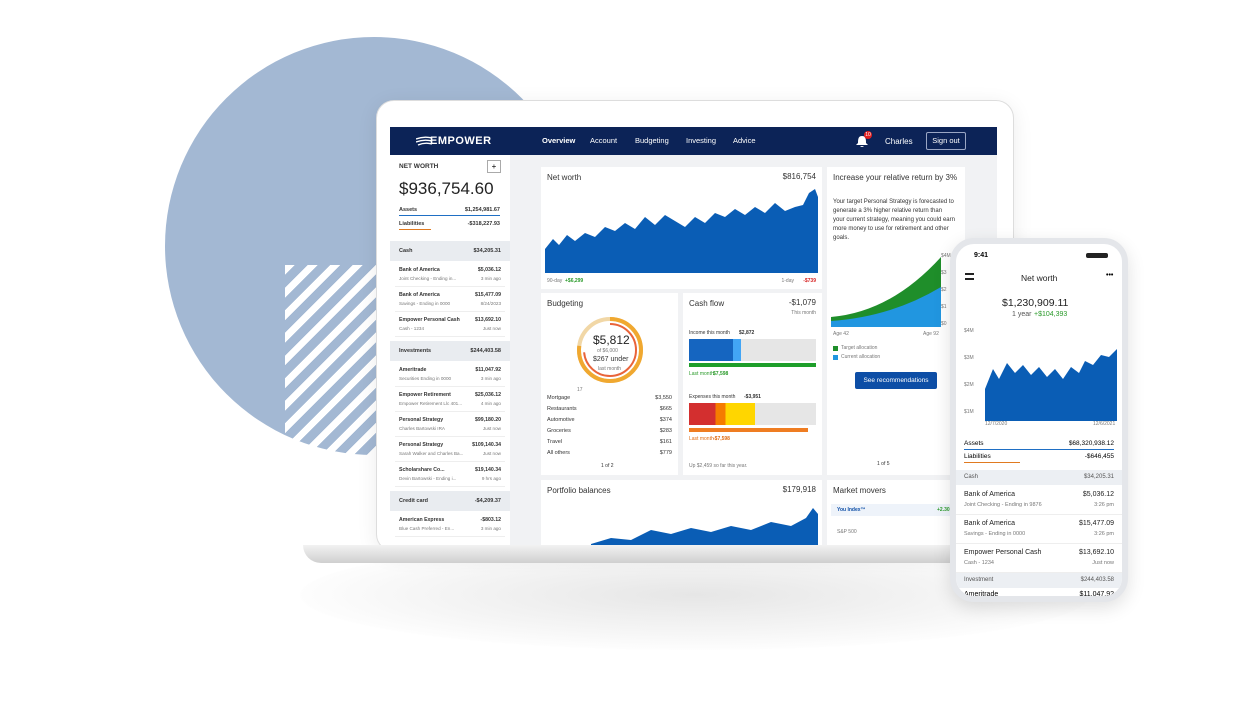 The height and width of the screenshot is (708, 1256). I want to click on account-sub: Charles Bartowski IRA, so click(422, 428).